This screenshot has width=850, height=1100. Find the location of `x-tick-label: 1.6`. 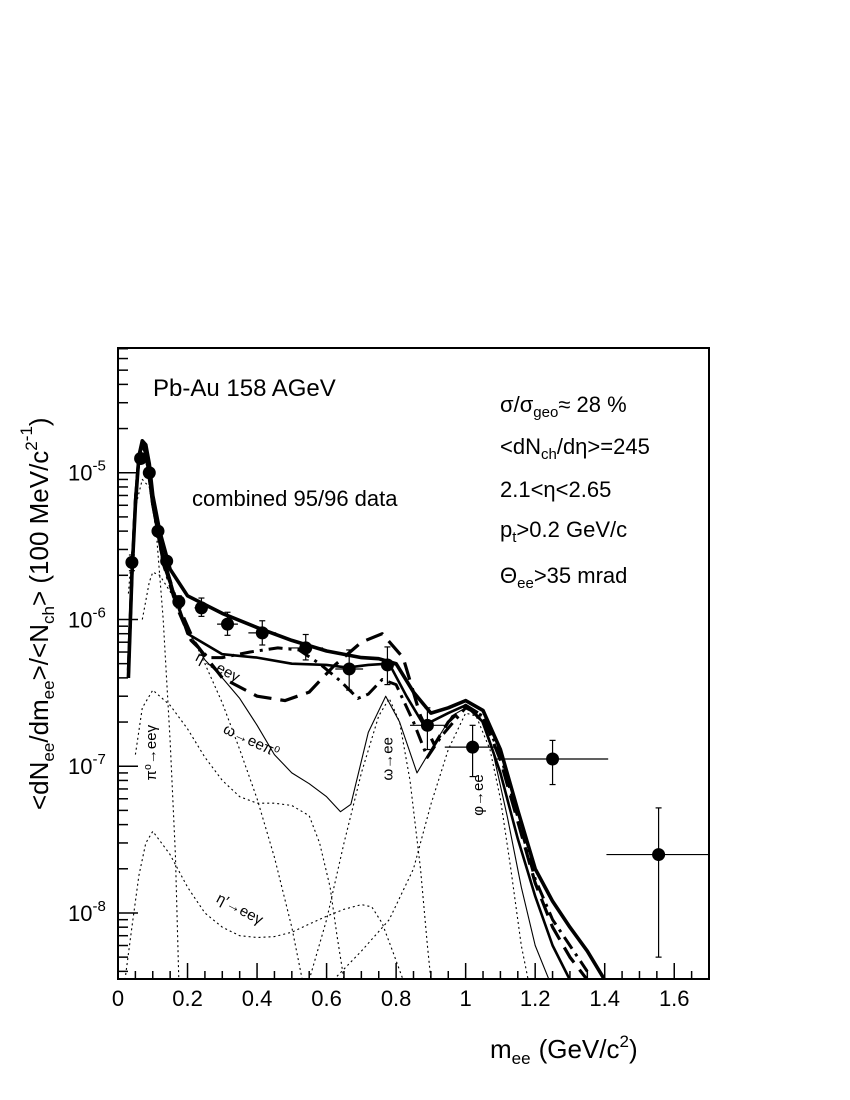

x-tick-label: 1.6 is located at coordinates (674, 998).